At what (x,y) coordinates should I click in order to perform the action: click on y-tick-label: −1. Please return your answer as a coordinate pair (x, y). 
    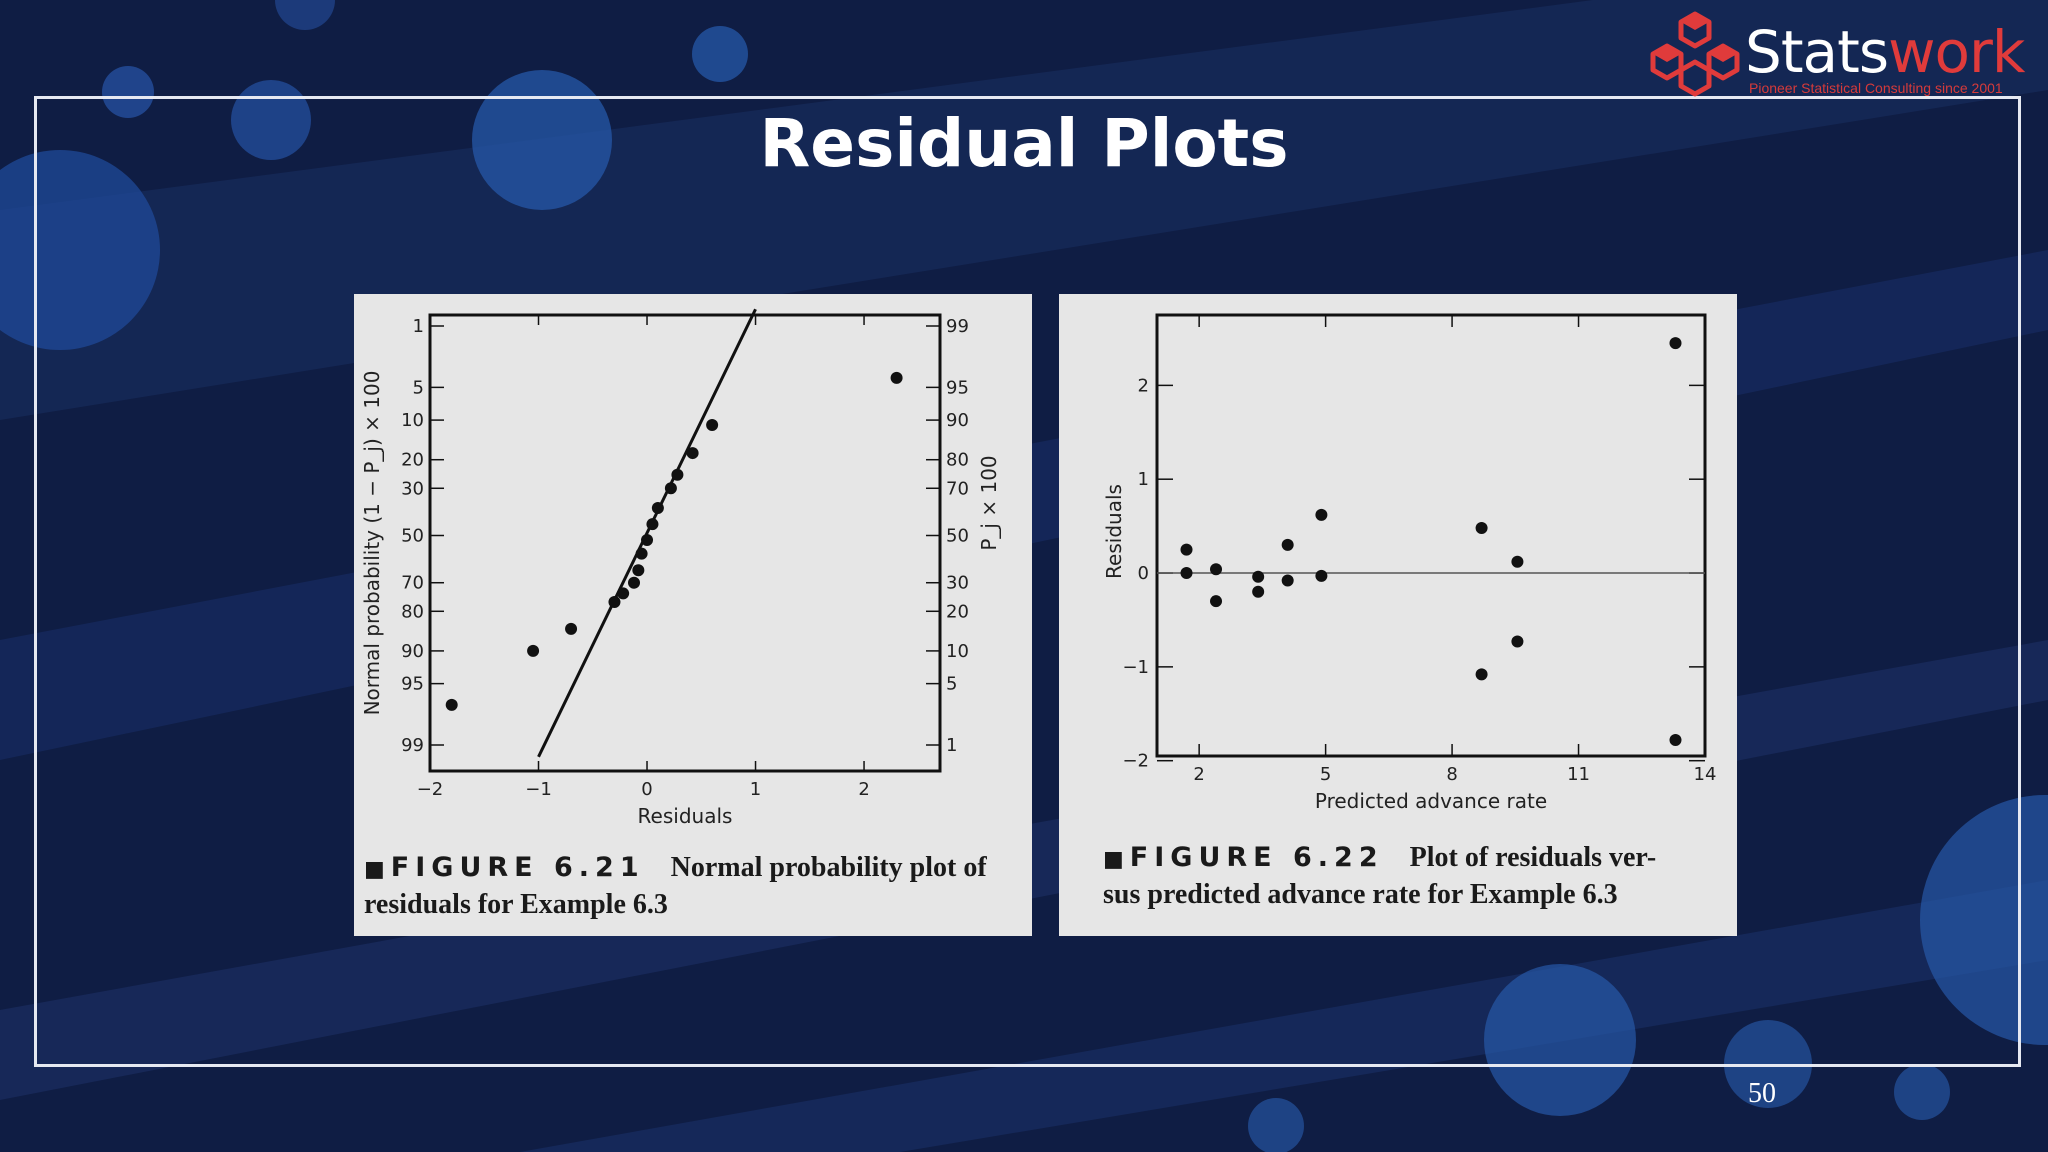
    Looking at the image, I should click on (1135, 667).